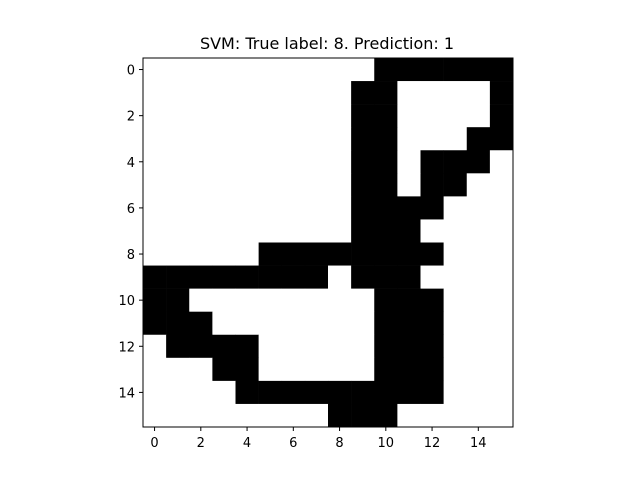  What do you see at coordinates (154, 443) in the screenshot?
I see `x-tick-label: 0` at bounding box center [154, 443].